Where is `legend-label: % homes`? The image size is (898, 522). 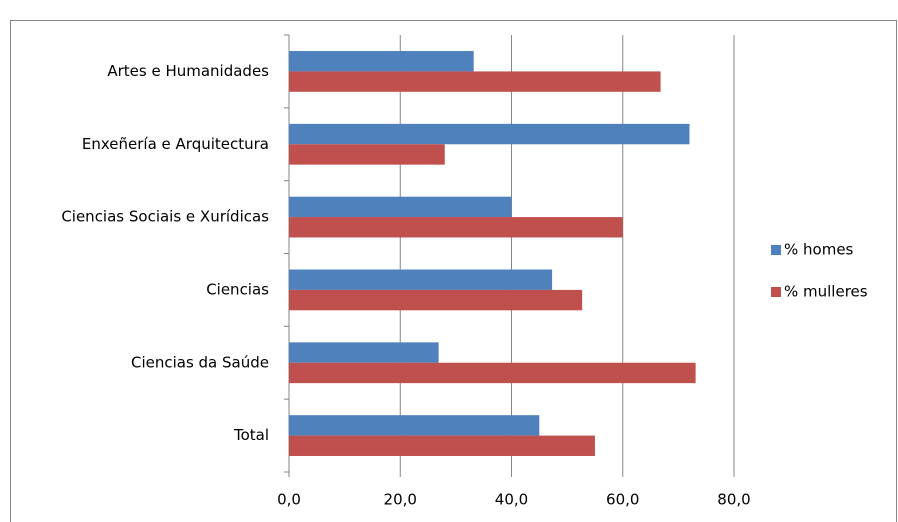 legend-label: % homes is located at coordinates (819, 250).